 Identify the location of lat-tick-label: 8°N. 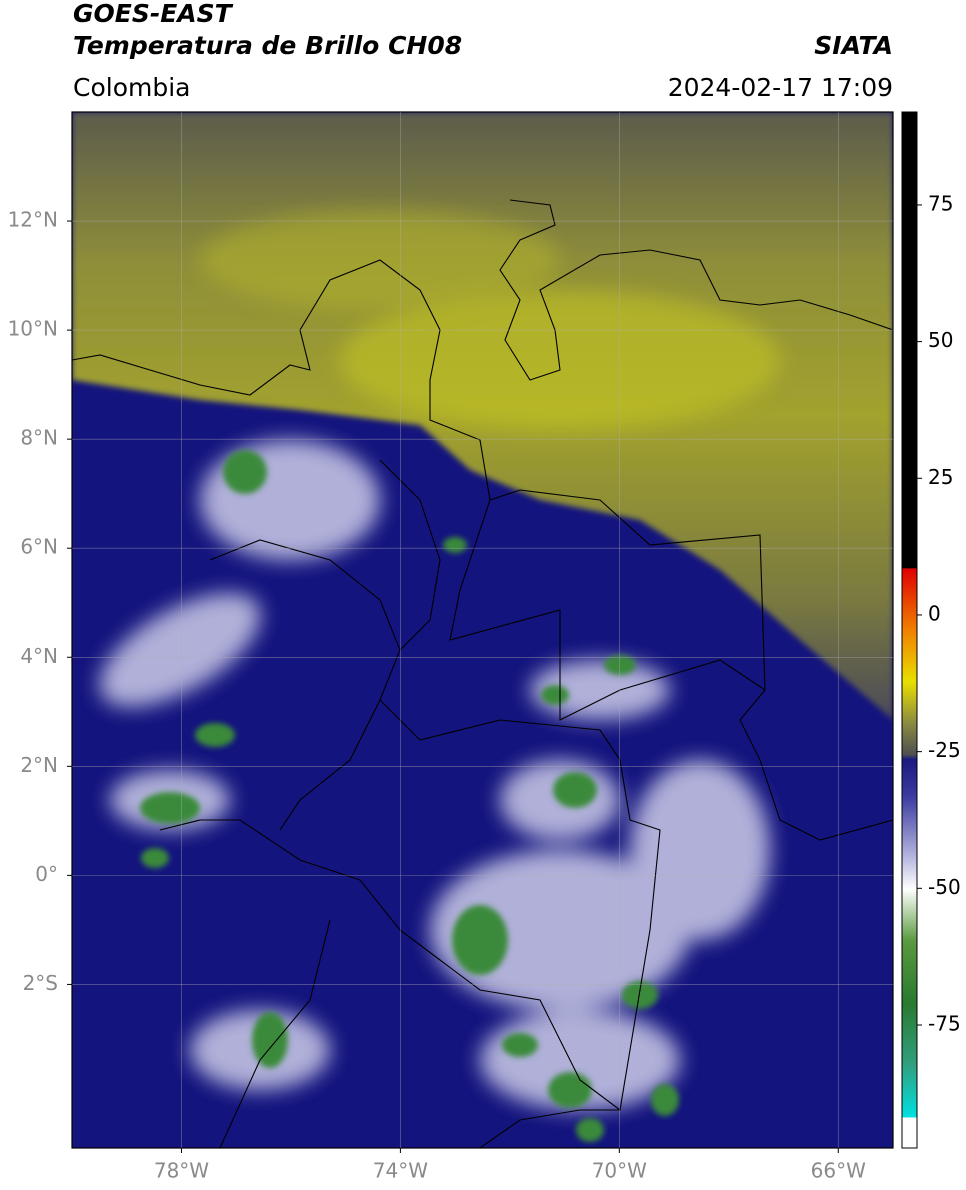
(39, 438).